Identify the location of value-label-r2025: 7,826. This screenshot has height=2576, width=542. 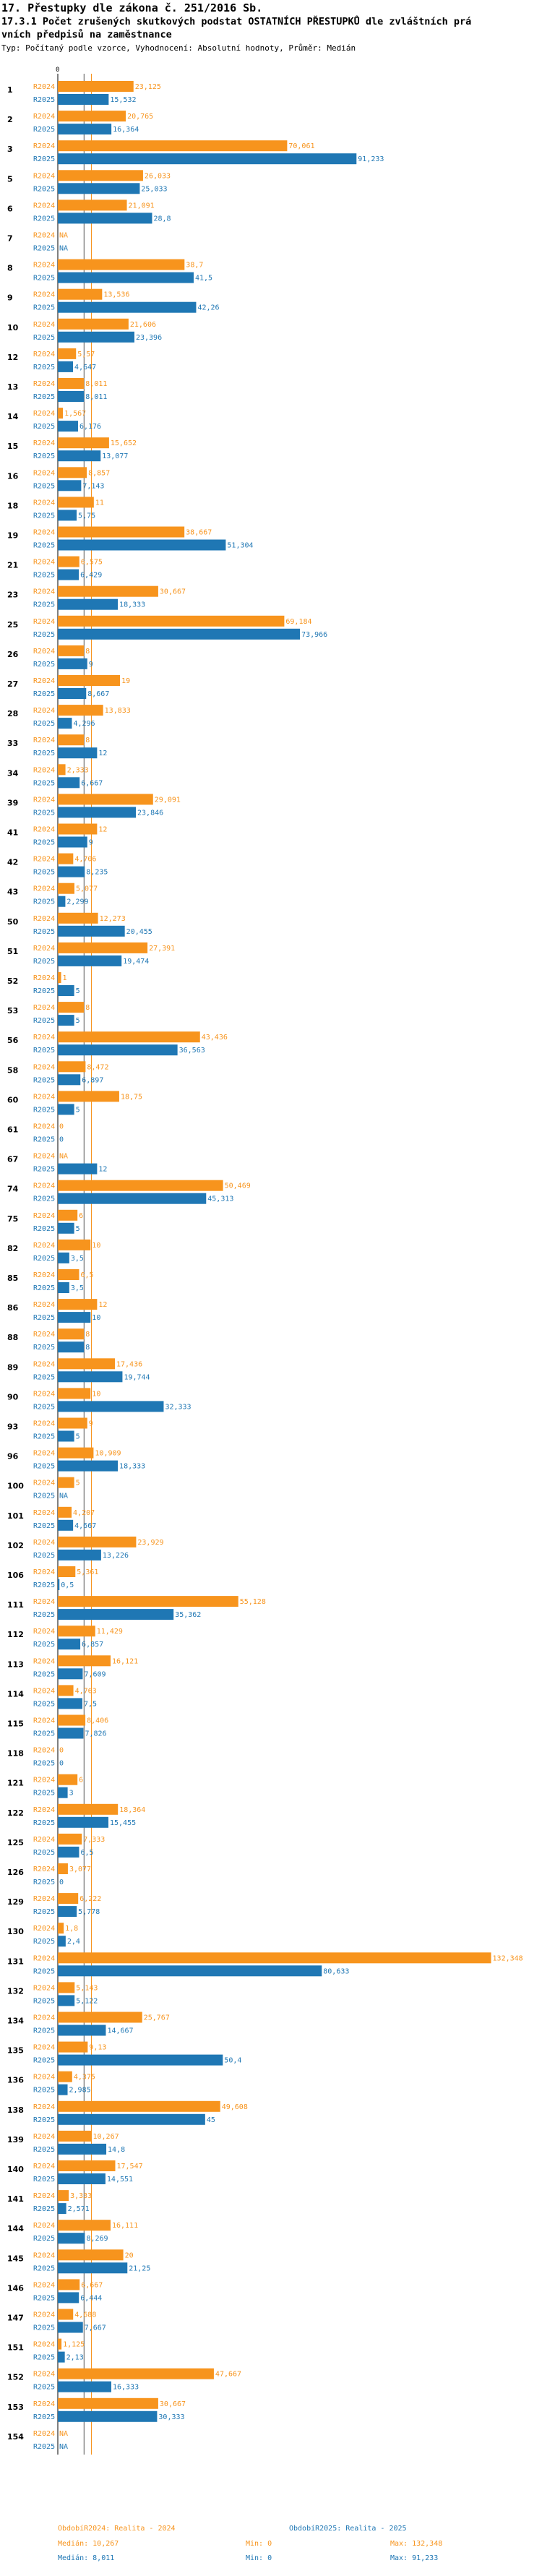
(95, 1734).